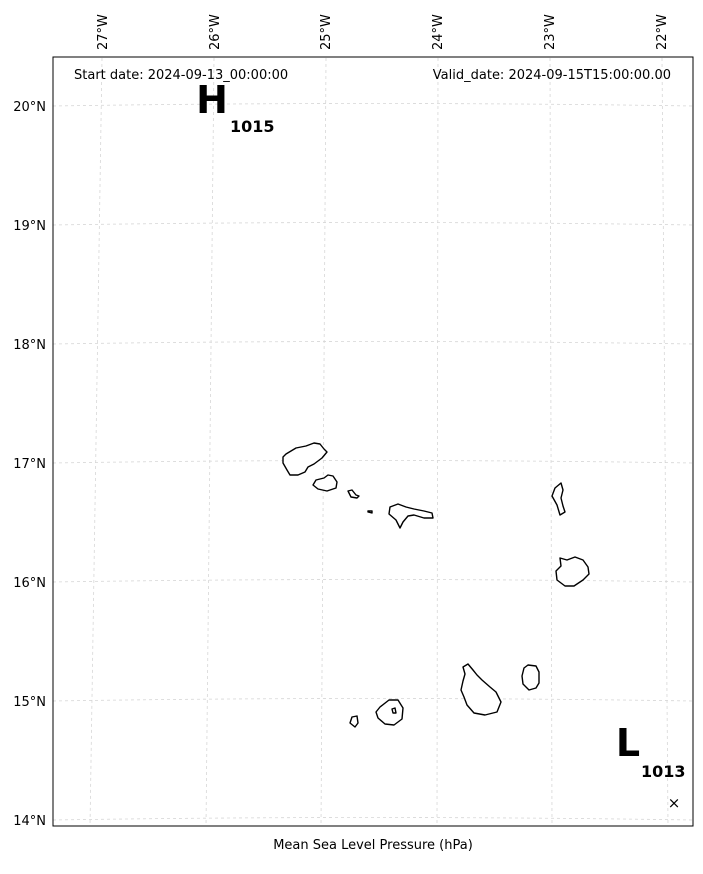  I want to click on lat-label: 18°N, so click(29, 345).